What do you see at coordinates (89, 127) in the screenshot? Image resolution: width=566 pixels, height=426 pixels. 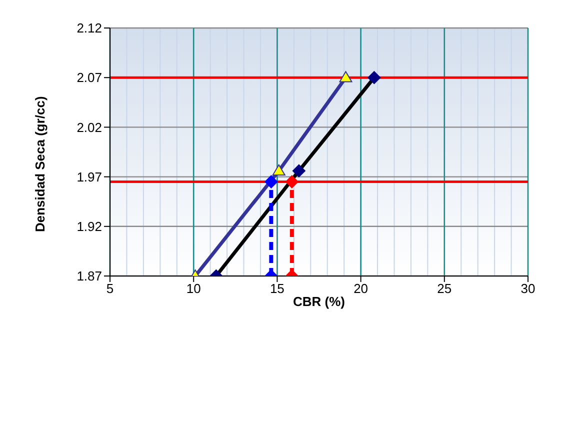 I see `y-tick-label: 2.02` at bounding box center [89, 127].